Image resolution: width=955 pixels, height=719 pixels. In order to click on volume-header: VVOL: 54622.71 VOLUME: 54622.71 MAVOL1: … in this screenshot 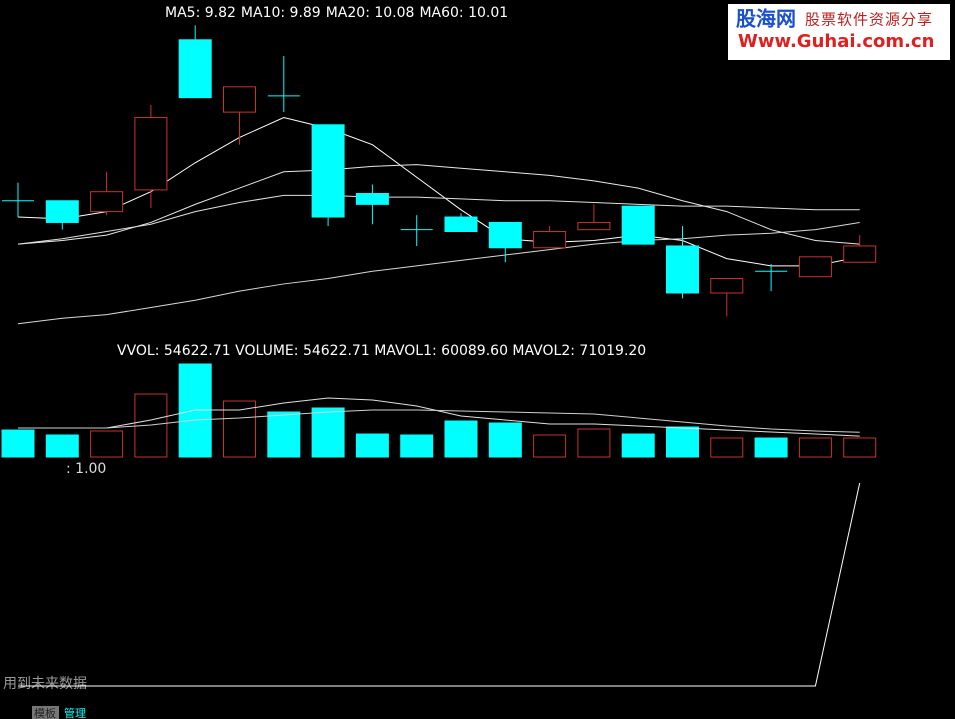, I will do `click(381, 351)`.